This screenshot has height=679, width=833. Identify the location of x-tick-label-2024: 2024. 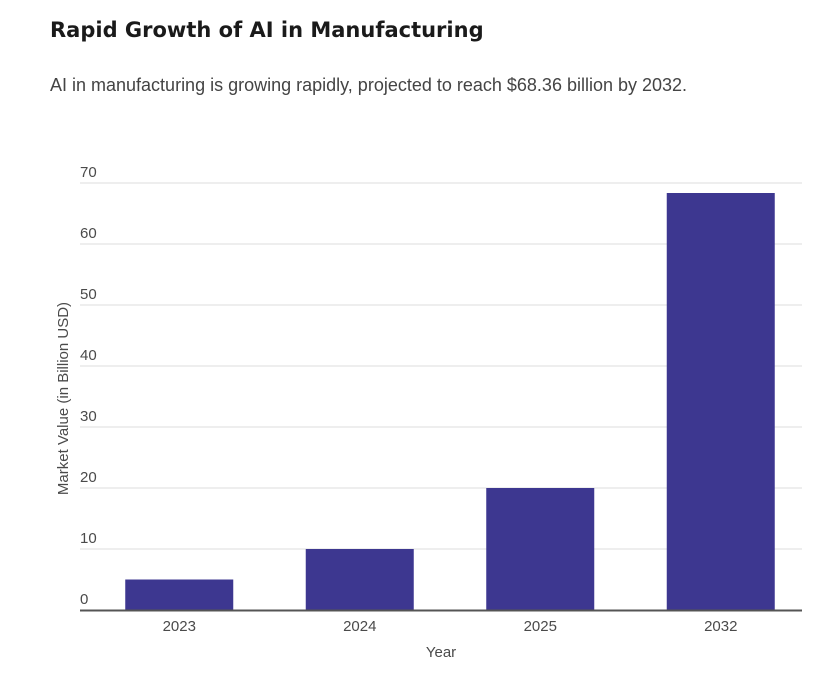
(359, 626).